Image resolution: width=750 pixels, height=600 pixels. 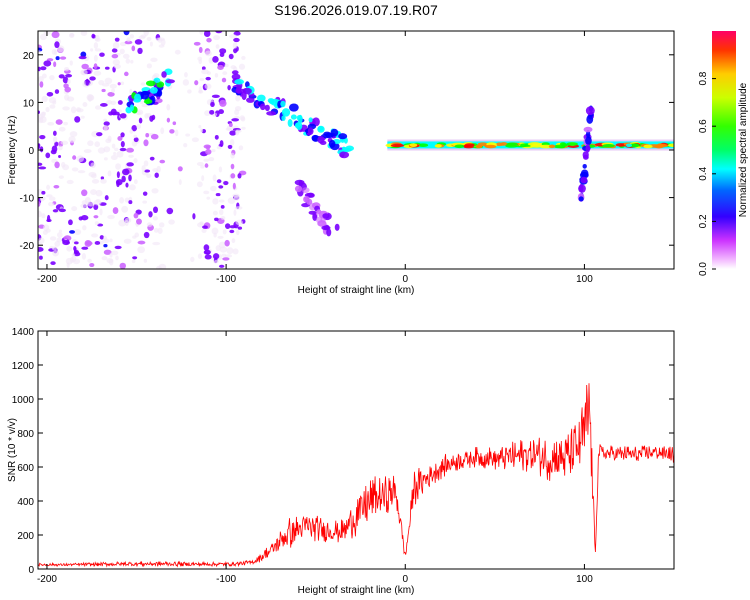 I want to click on y-tick-label: -10, so click(x=27, y=199).